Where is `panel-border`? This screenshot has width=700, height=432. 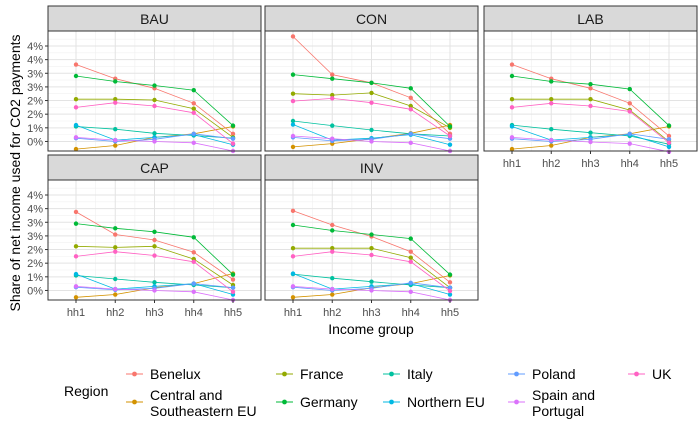 panel-border is located at coordinates (371, 91).